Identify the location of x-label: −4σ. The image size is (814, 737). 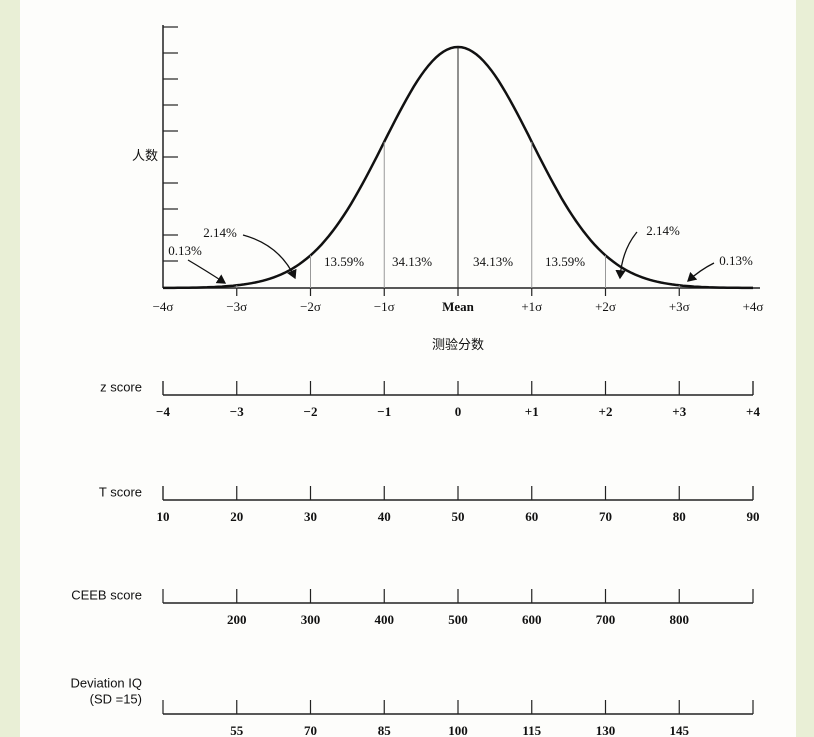
(163, 306).